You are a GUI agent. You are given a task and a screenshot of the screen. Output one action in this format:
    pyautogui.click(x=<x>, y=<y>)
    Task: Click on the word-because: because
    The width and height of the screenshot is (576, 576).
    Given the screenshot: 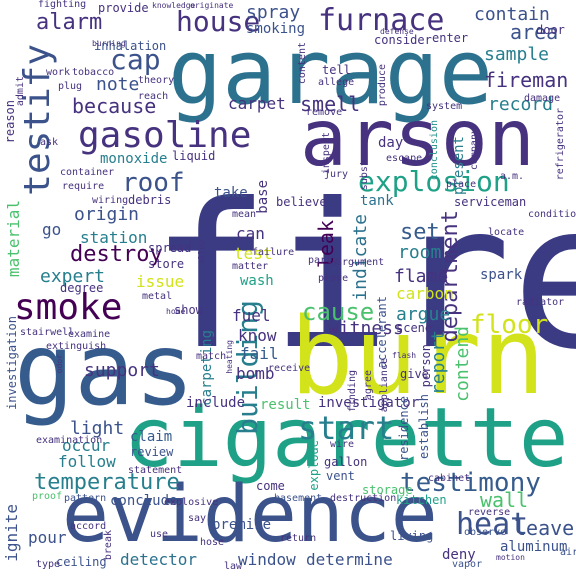 What is the action you would take?
    pyautogui.click(x=114, y=106)
    